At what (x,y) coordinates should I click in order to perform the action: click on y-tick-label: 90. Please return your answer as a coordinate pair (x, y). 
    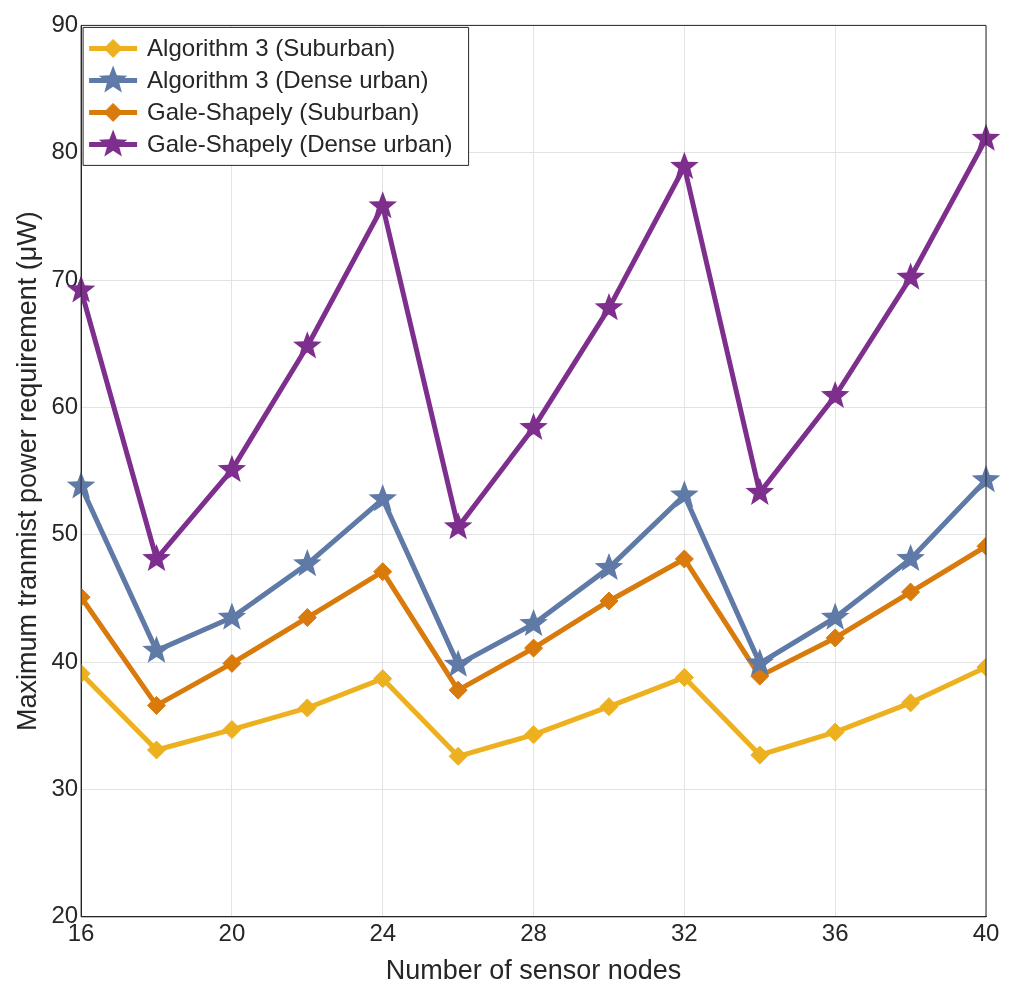
    Looking at the image, I should click on (65, 24).